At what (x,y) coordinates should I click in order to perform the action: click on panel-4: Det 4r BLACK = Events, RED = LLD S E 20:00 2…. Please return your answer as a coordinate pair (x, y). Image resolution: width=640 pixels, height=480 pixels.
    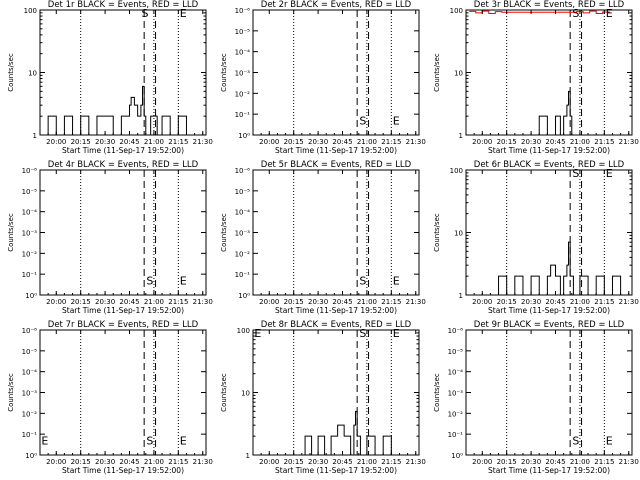
    Looking at the image, I should click on (110, 237).